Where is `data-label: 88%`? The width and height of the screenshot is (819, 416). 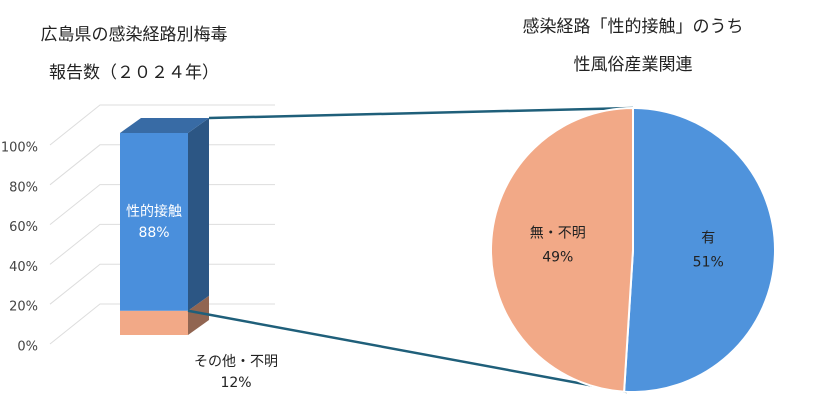
data-label: 88% is located at coordinates (153, 233).